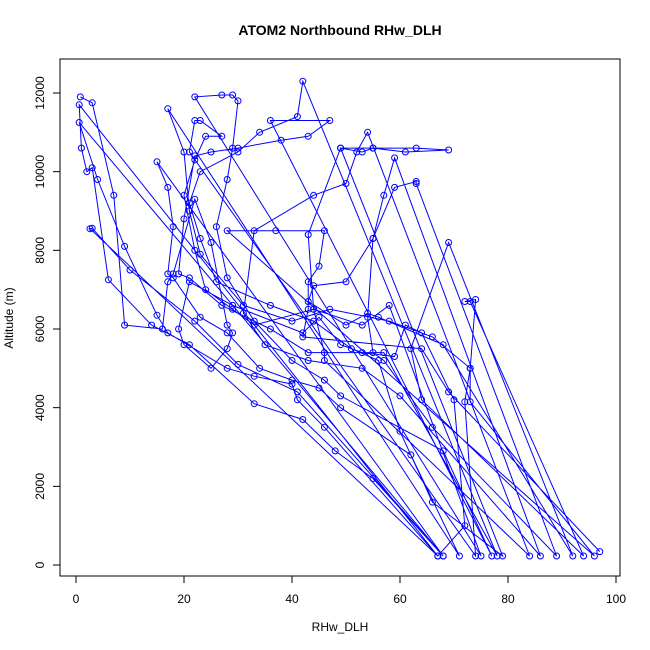 The height and width of the screenshot is (650, 650). I want to click on y-tick-label: 8000, so click(40, 250).